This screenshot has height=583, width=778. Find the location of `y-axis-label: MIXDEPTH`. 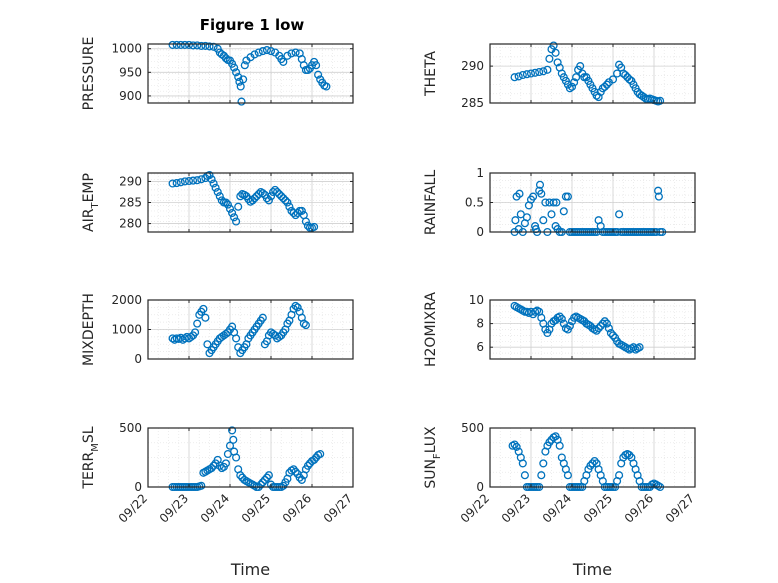

y-axis-label: MIXDEPTH is located at coordinates (89, 329).